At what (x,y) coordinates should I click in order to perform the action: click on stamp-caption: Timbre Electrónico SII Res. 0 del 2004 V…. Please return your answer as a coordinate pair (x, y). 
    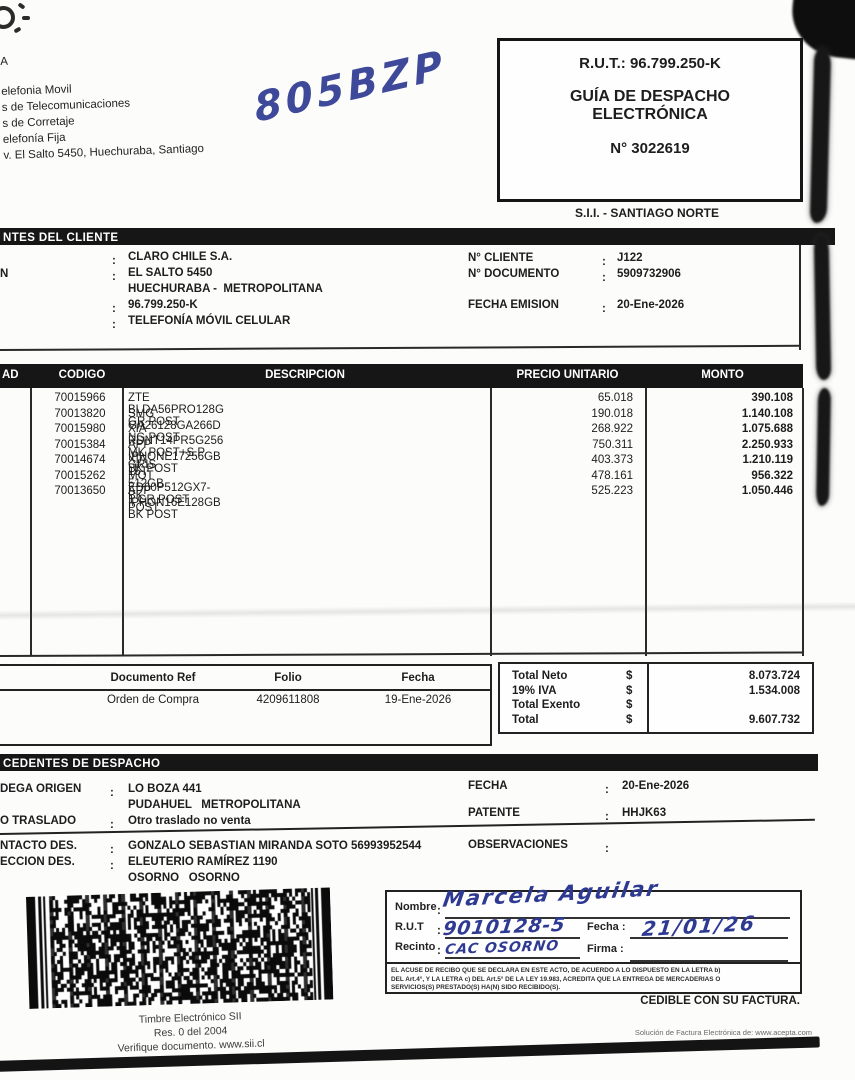
    Looking at the image, I should click on (190, 1032).